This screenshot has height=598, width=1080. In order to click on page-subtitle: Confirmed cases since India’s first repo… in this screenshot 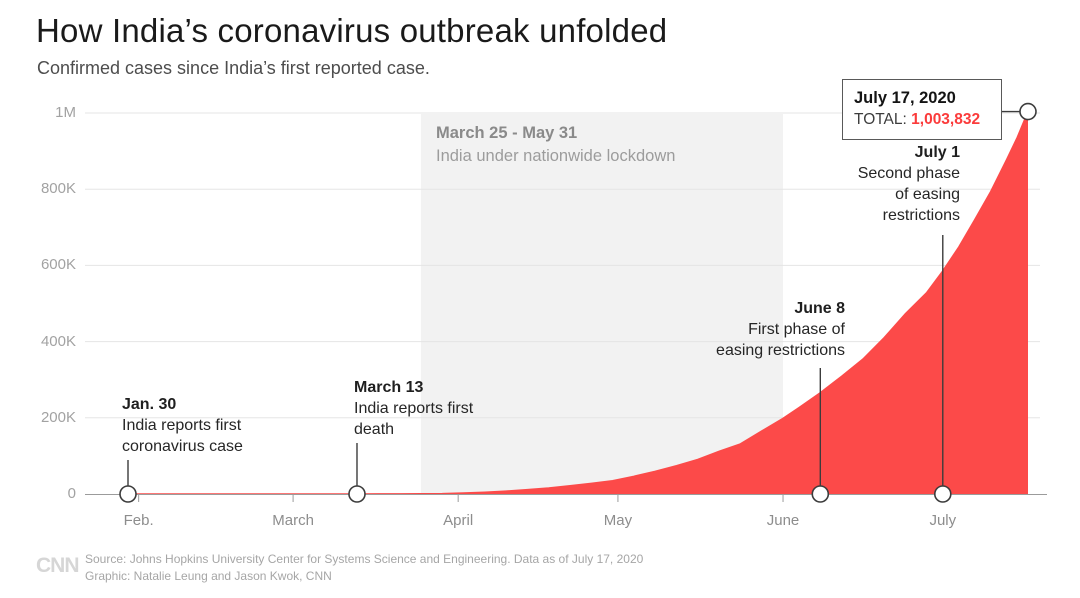, I will do `click(233, 68)`.